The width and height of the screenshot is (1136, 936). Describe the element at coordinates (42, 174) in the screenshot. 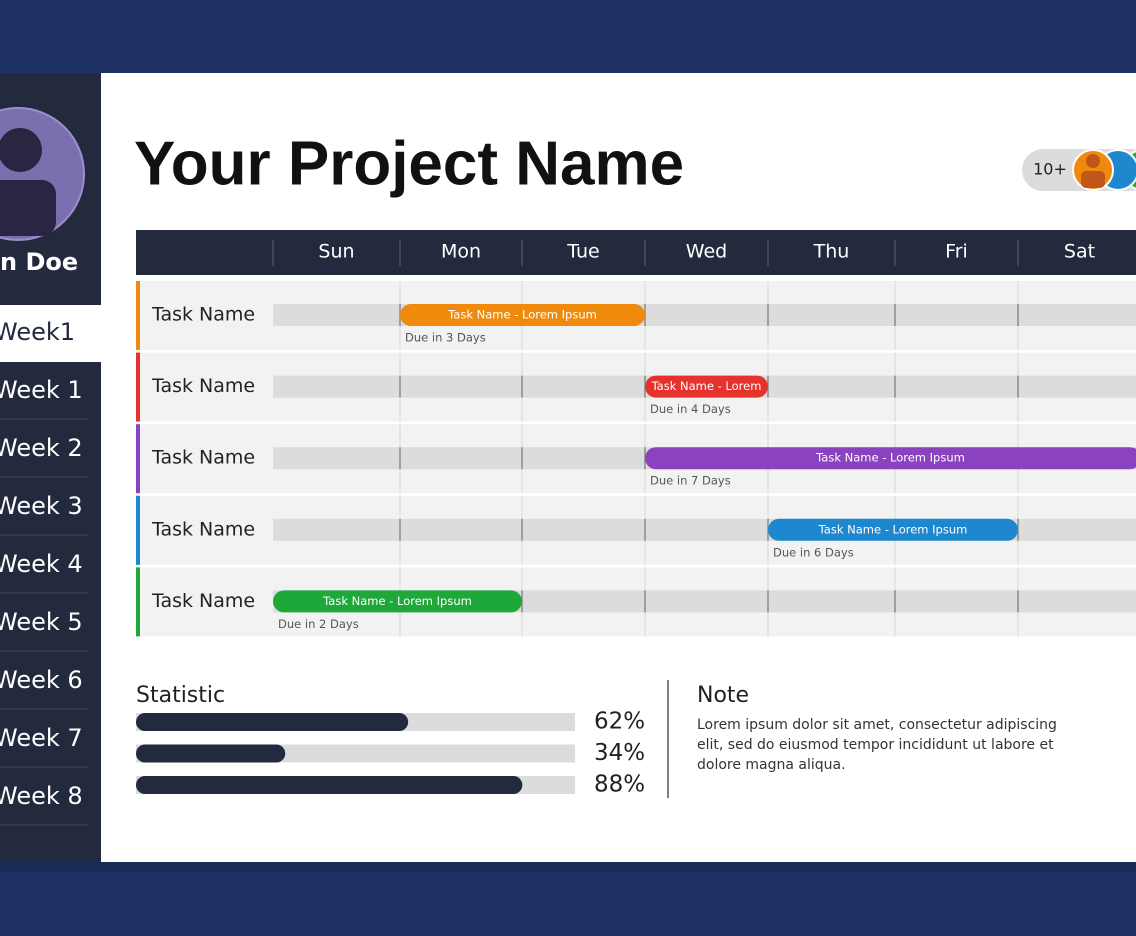

I see `avatar` at that location.